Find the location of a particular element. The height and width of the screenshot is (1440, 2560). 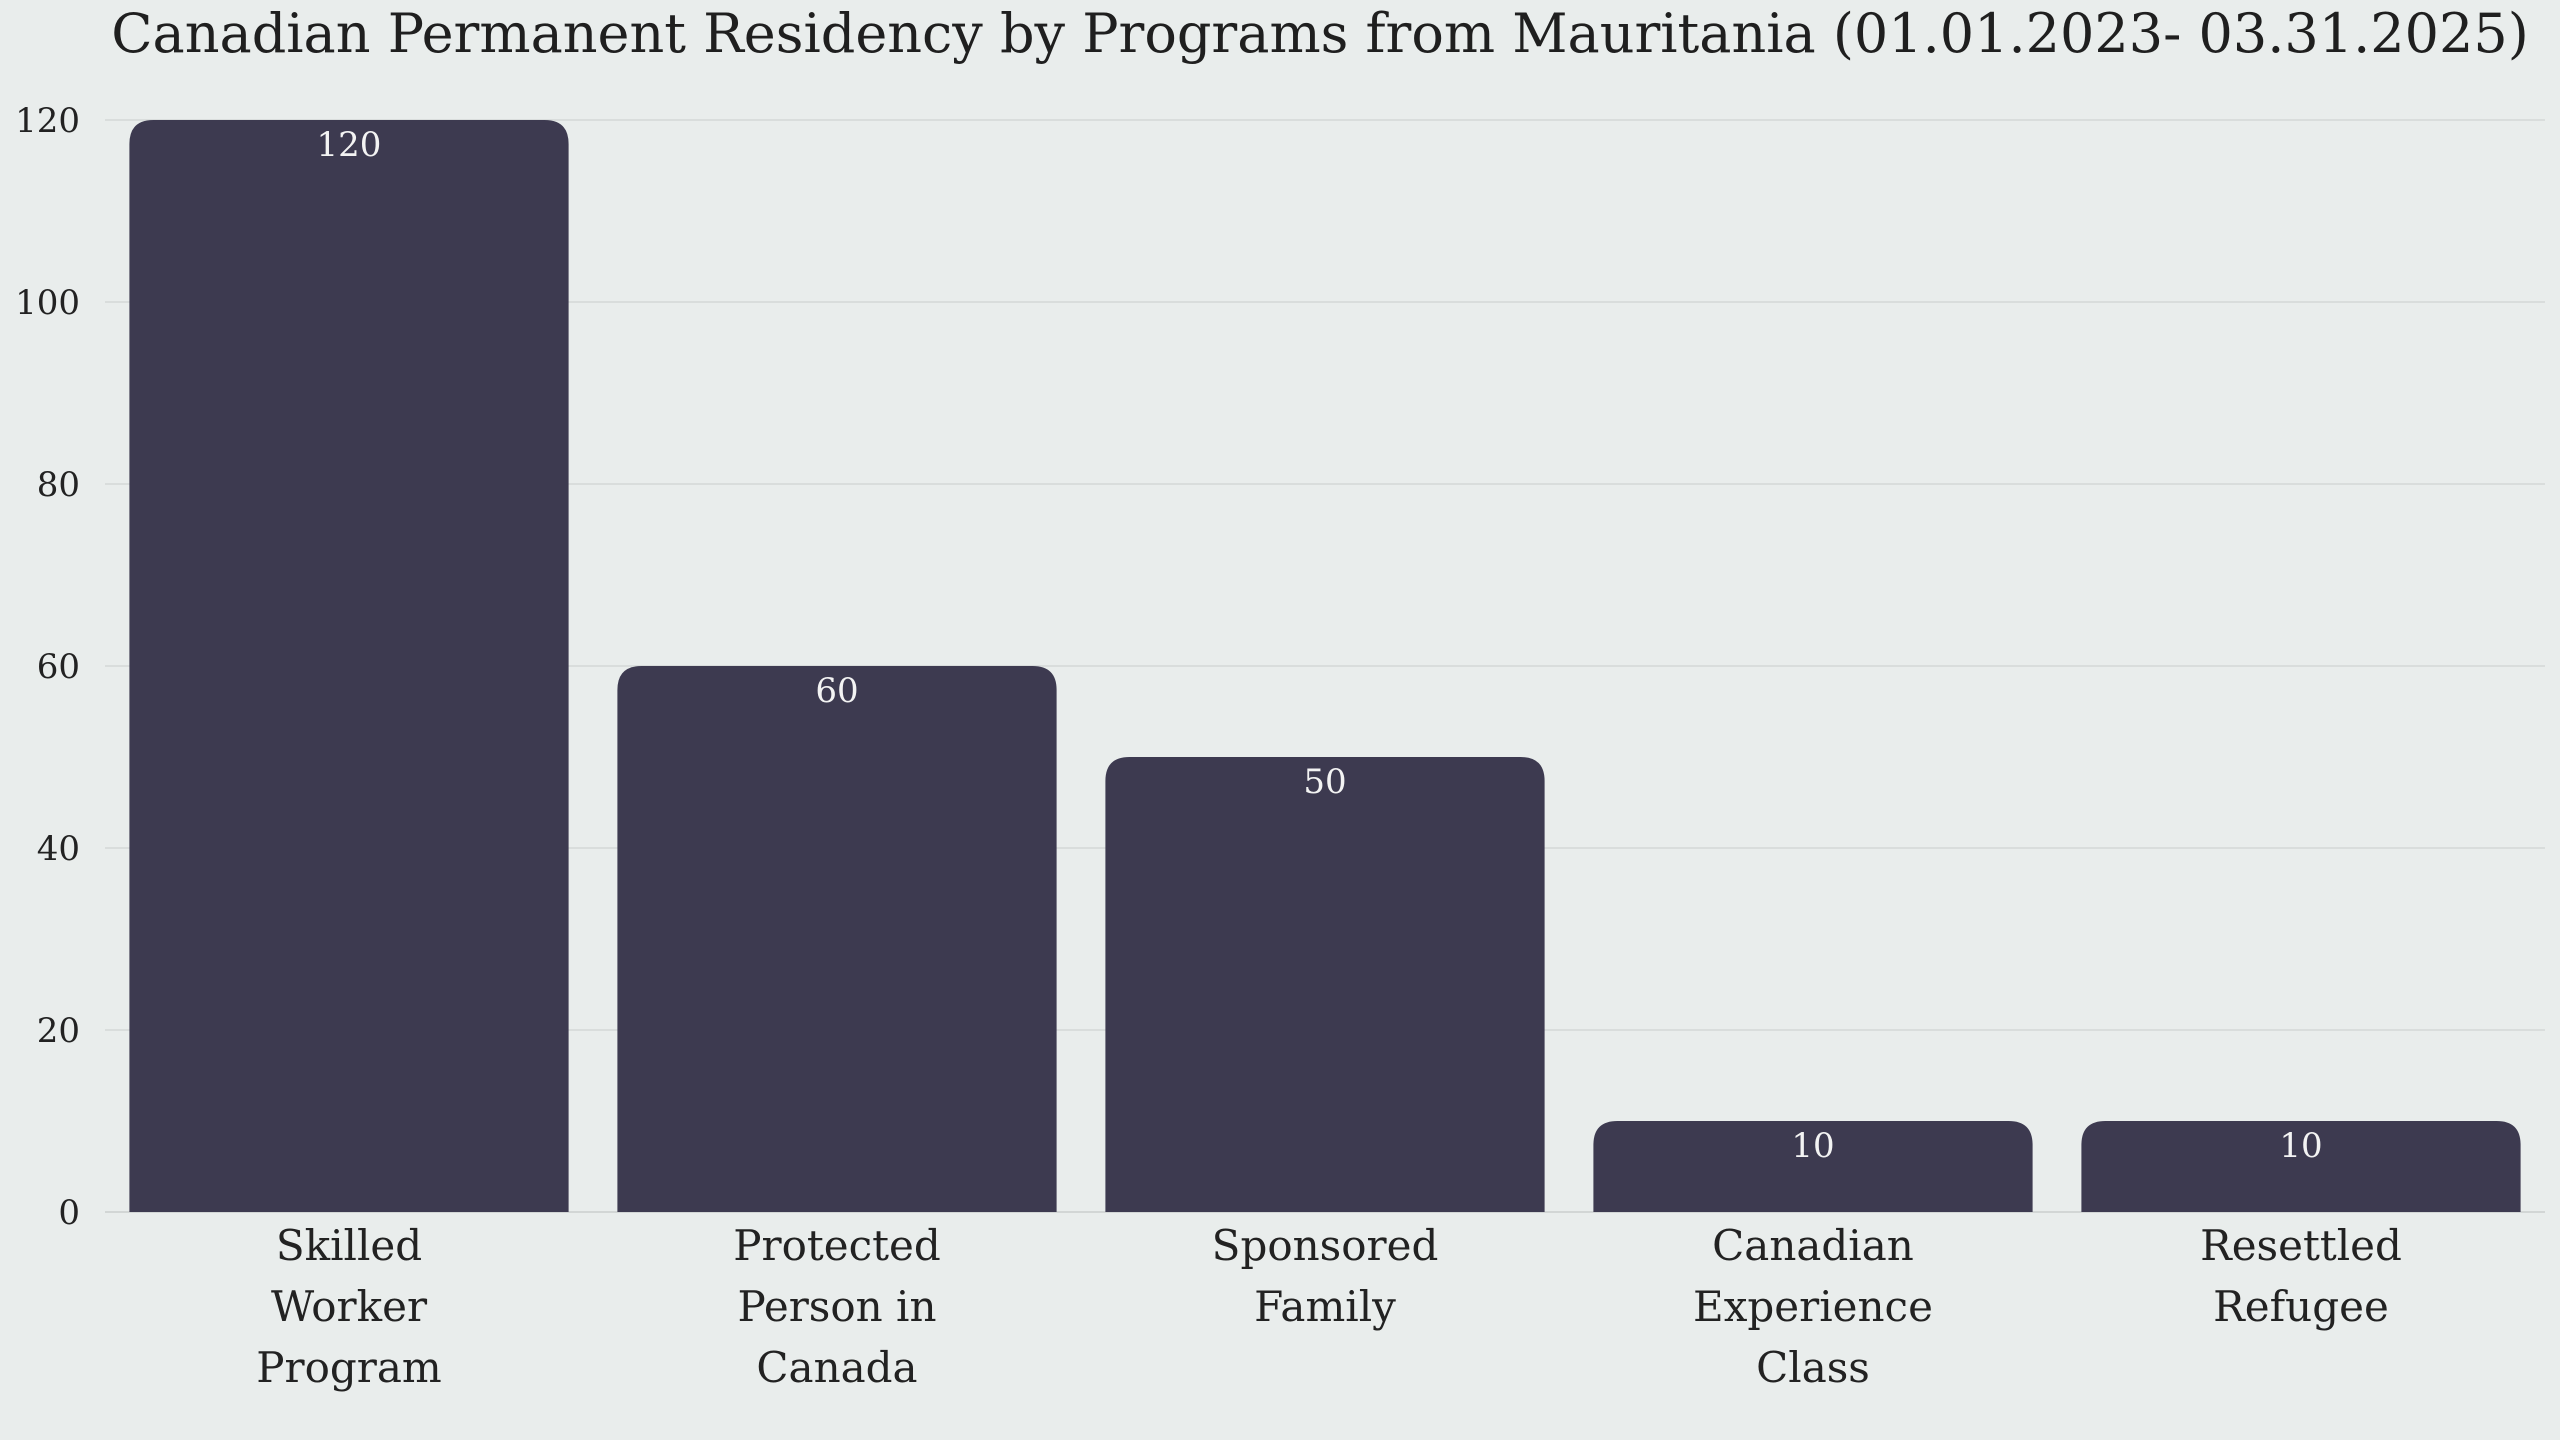

x-tick-label-line: Canada is located at coordinates (836, 1367).